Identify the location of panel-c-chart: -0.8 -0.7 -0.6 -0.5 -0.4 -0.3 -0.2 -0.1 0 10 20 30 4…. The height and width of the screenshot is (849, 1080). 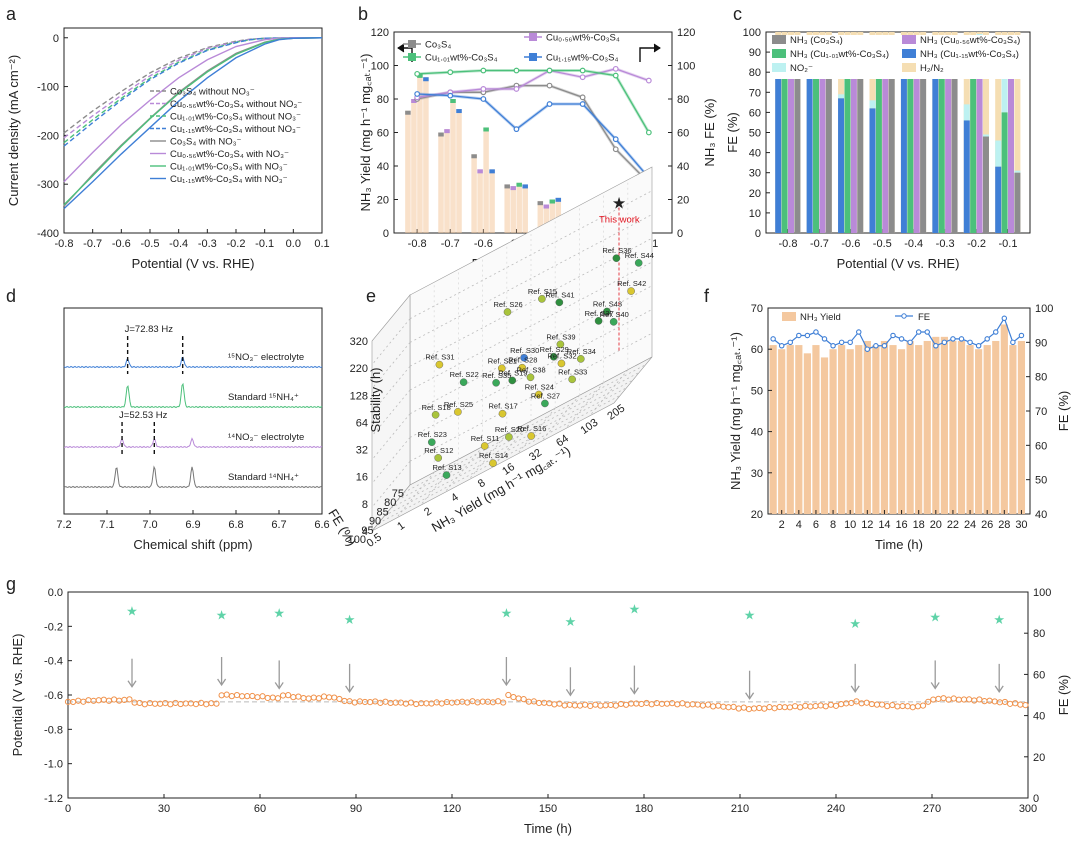
(878, 149).